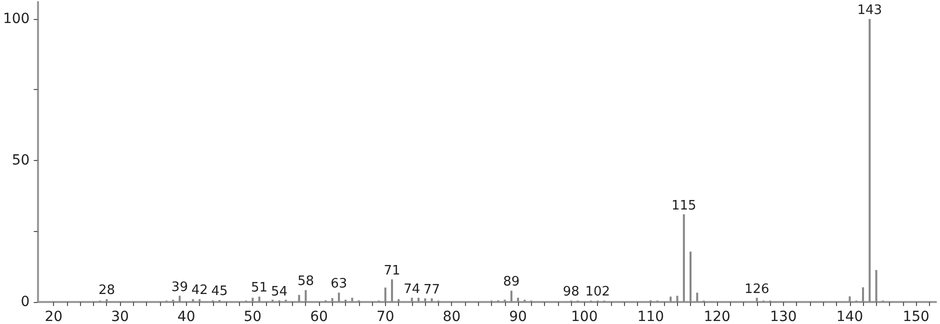 Image resolution: width=940 pixels, height=324 pixels. I want to click on x-tick-label: 90, so click(518, 316).